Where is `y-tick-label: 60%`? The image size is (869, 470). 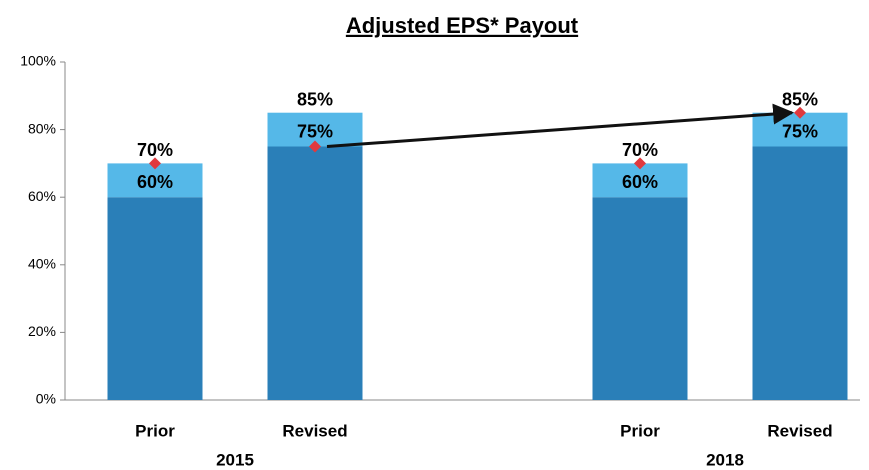
y-tick-label: 60% is located at coordinates (42, 196).